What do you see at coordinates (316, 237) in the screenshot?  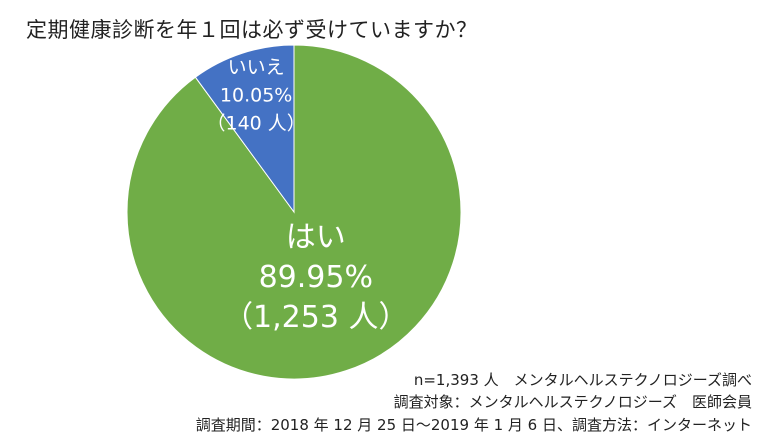 I see `yes-slice-label: はい` at bounding box center [316, 237].